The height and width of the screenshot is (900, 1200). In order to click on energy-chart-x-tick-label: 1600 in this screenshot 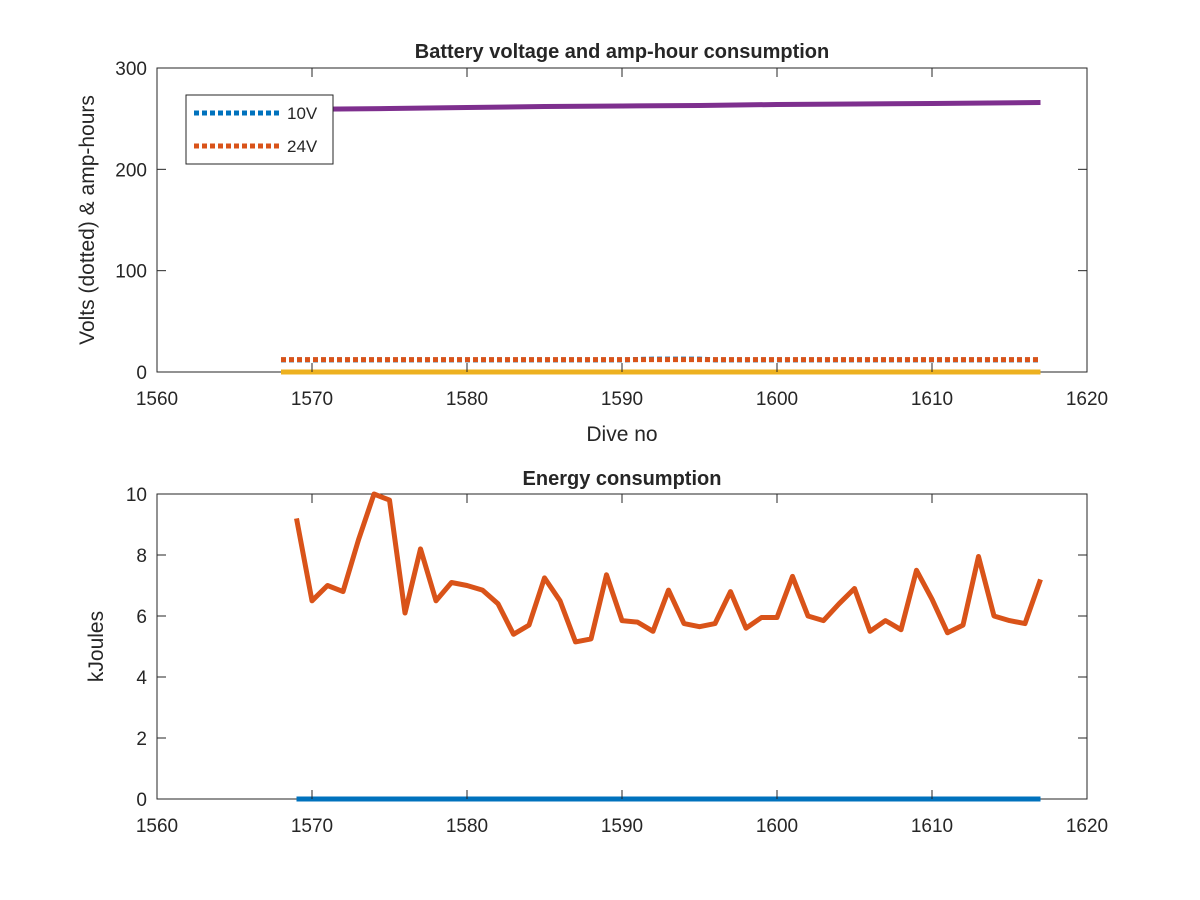, I will do `click(777, 826)`.